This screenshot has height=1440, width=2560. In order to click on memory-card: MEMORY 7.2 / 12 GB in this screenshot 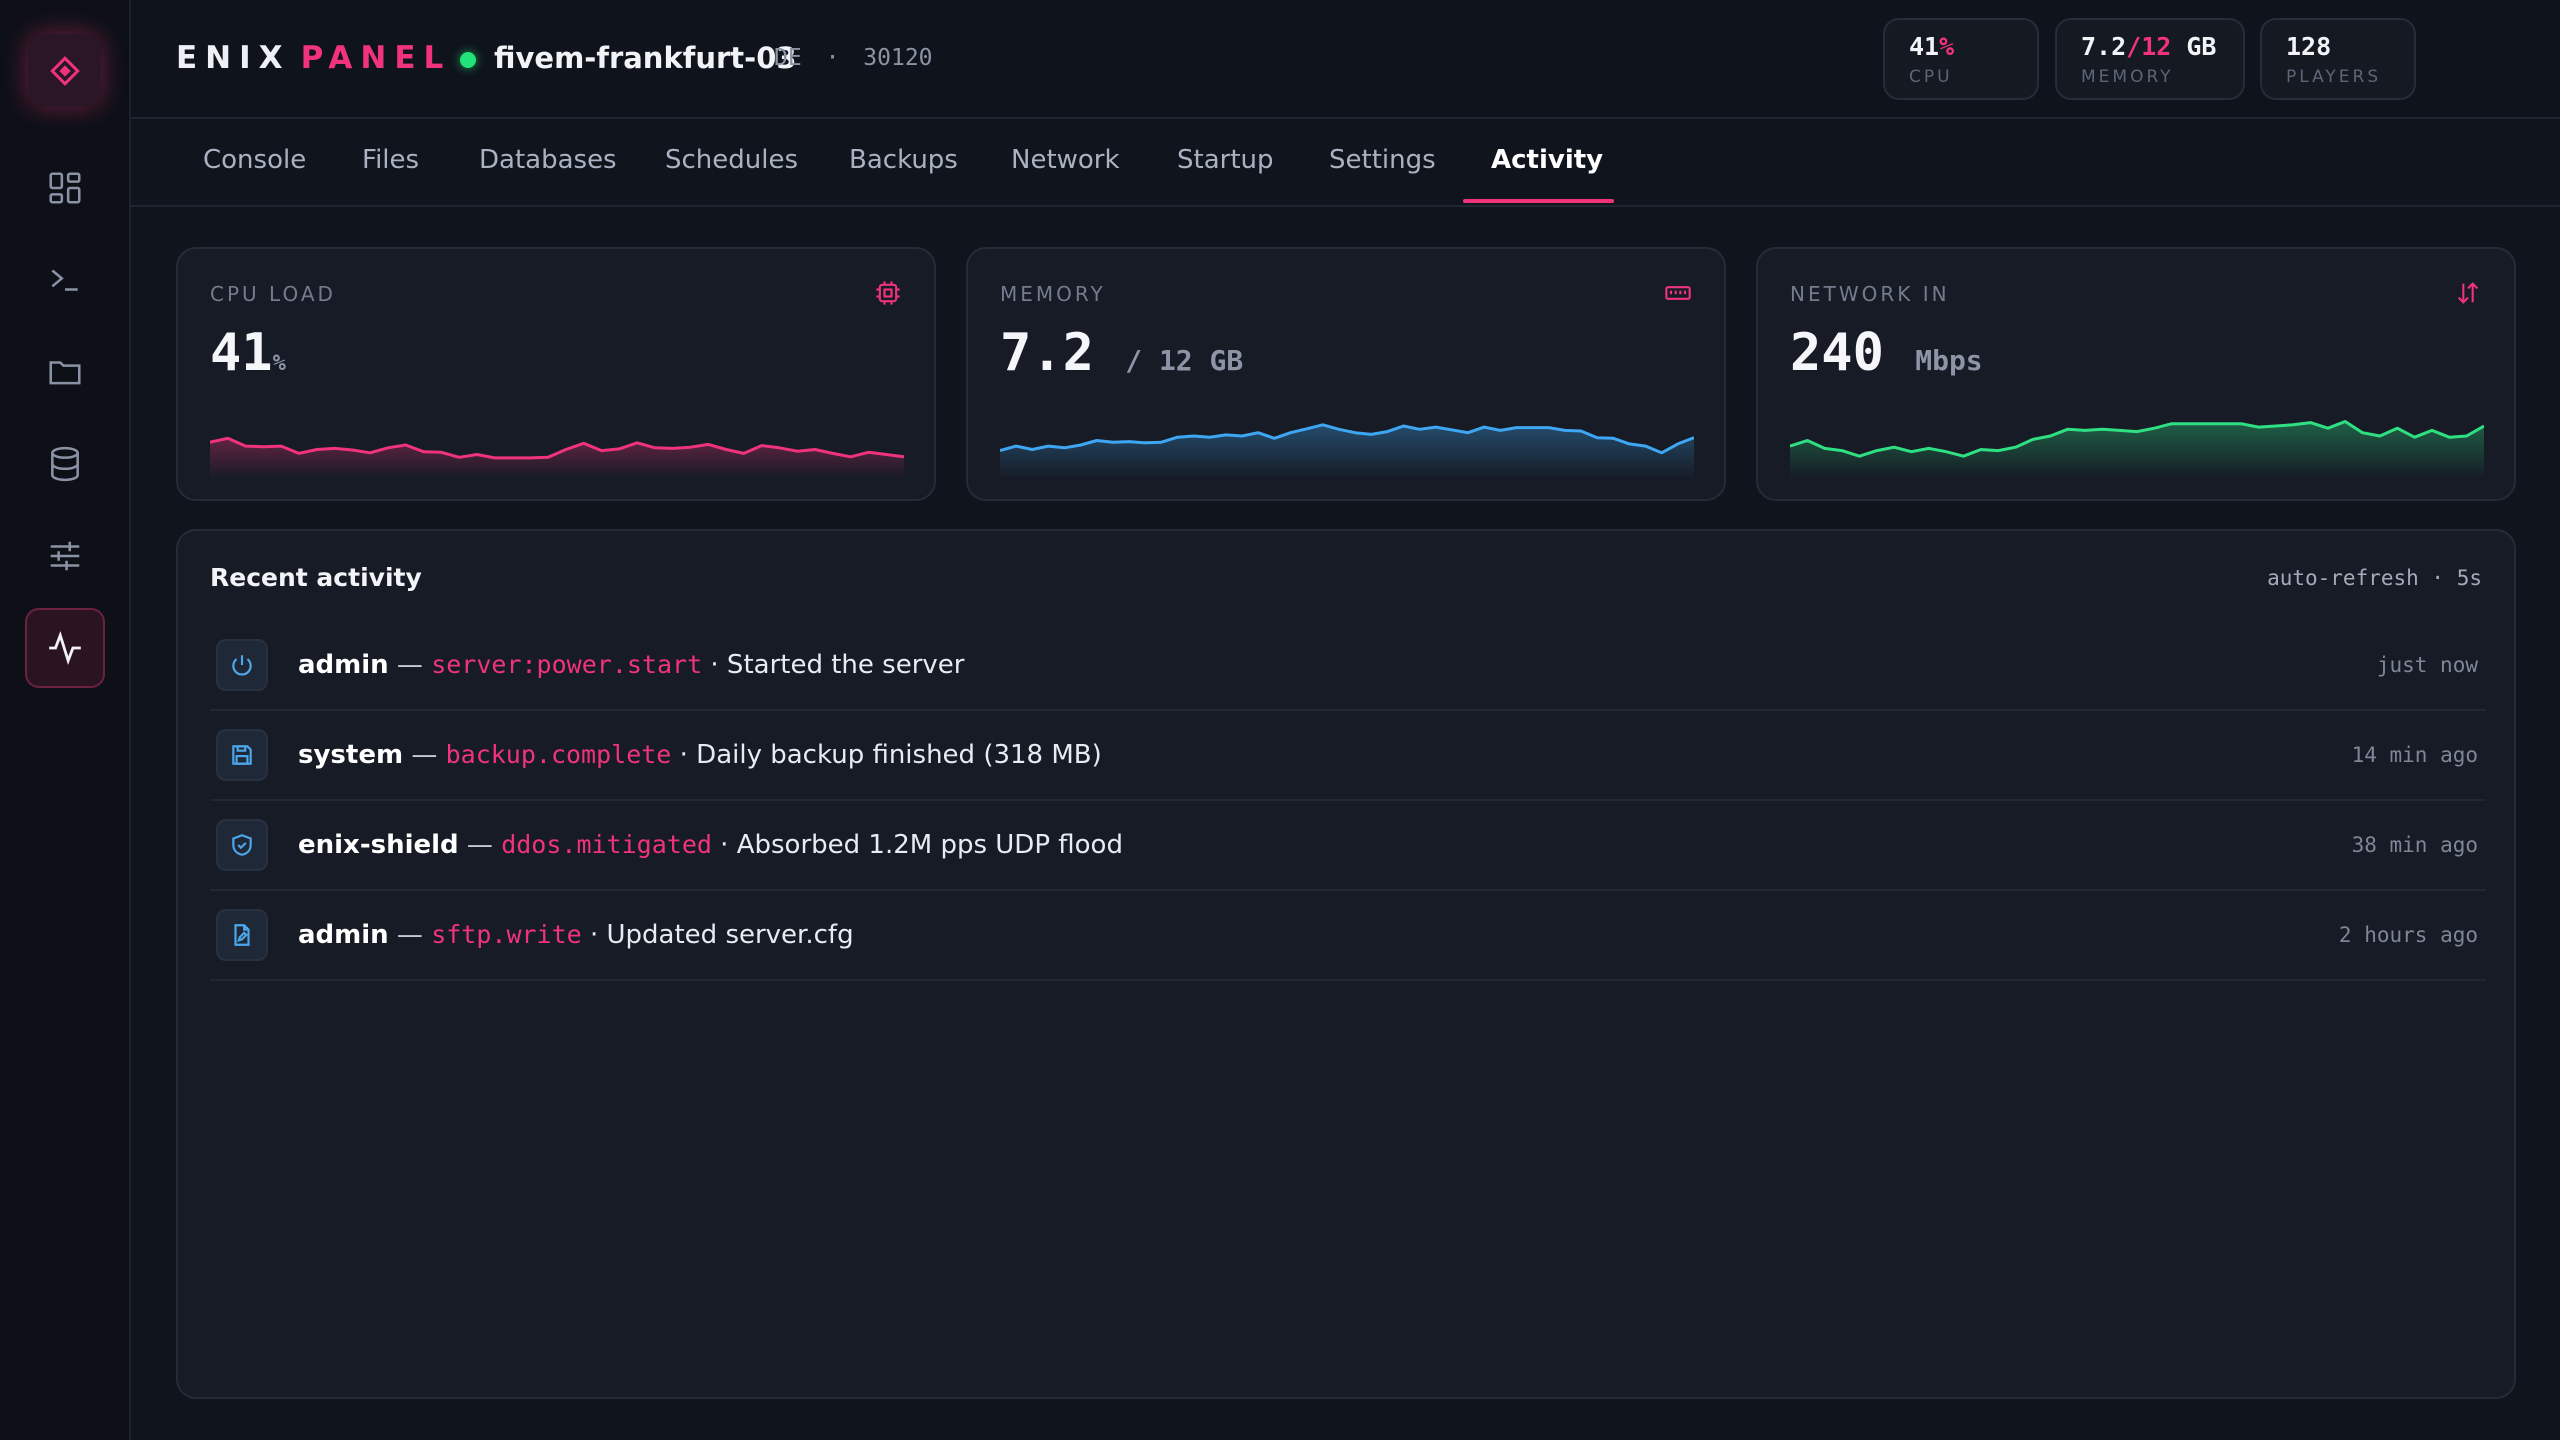, I will do `click(1346, 374)`.